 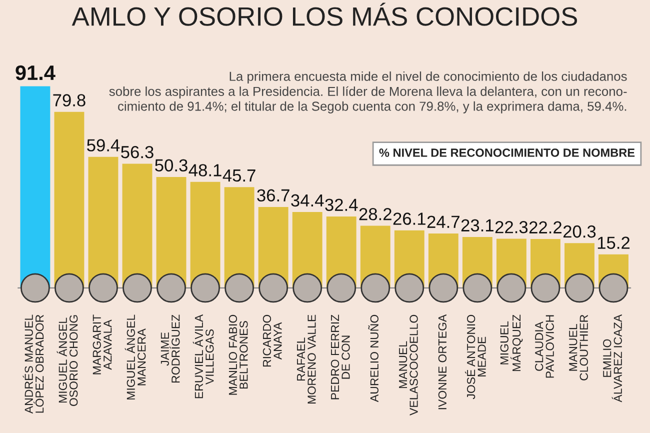 I want to click on data-label: 15.2, so click(x=614, y=242).